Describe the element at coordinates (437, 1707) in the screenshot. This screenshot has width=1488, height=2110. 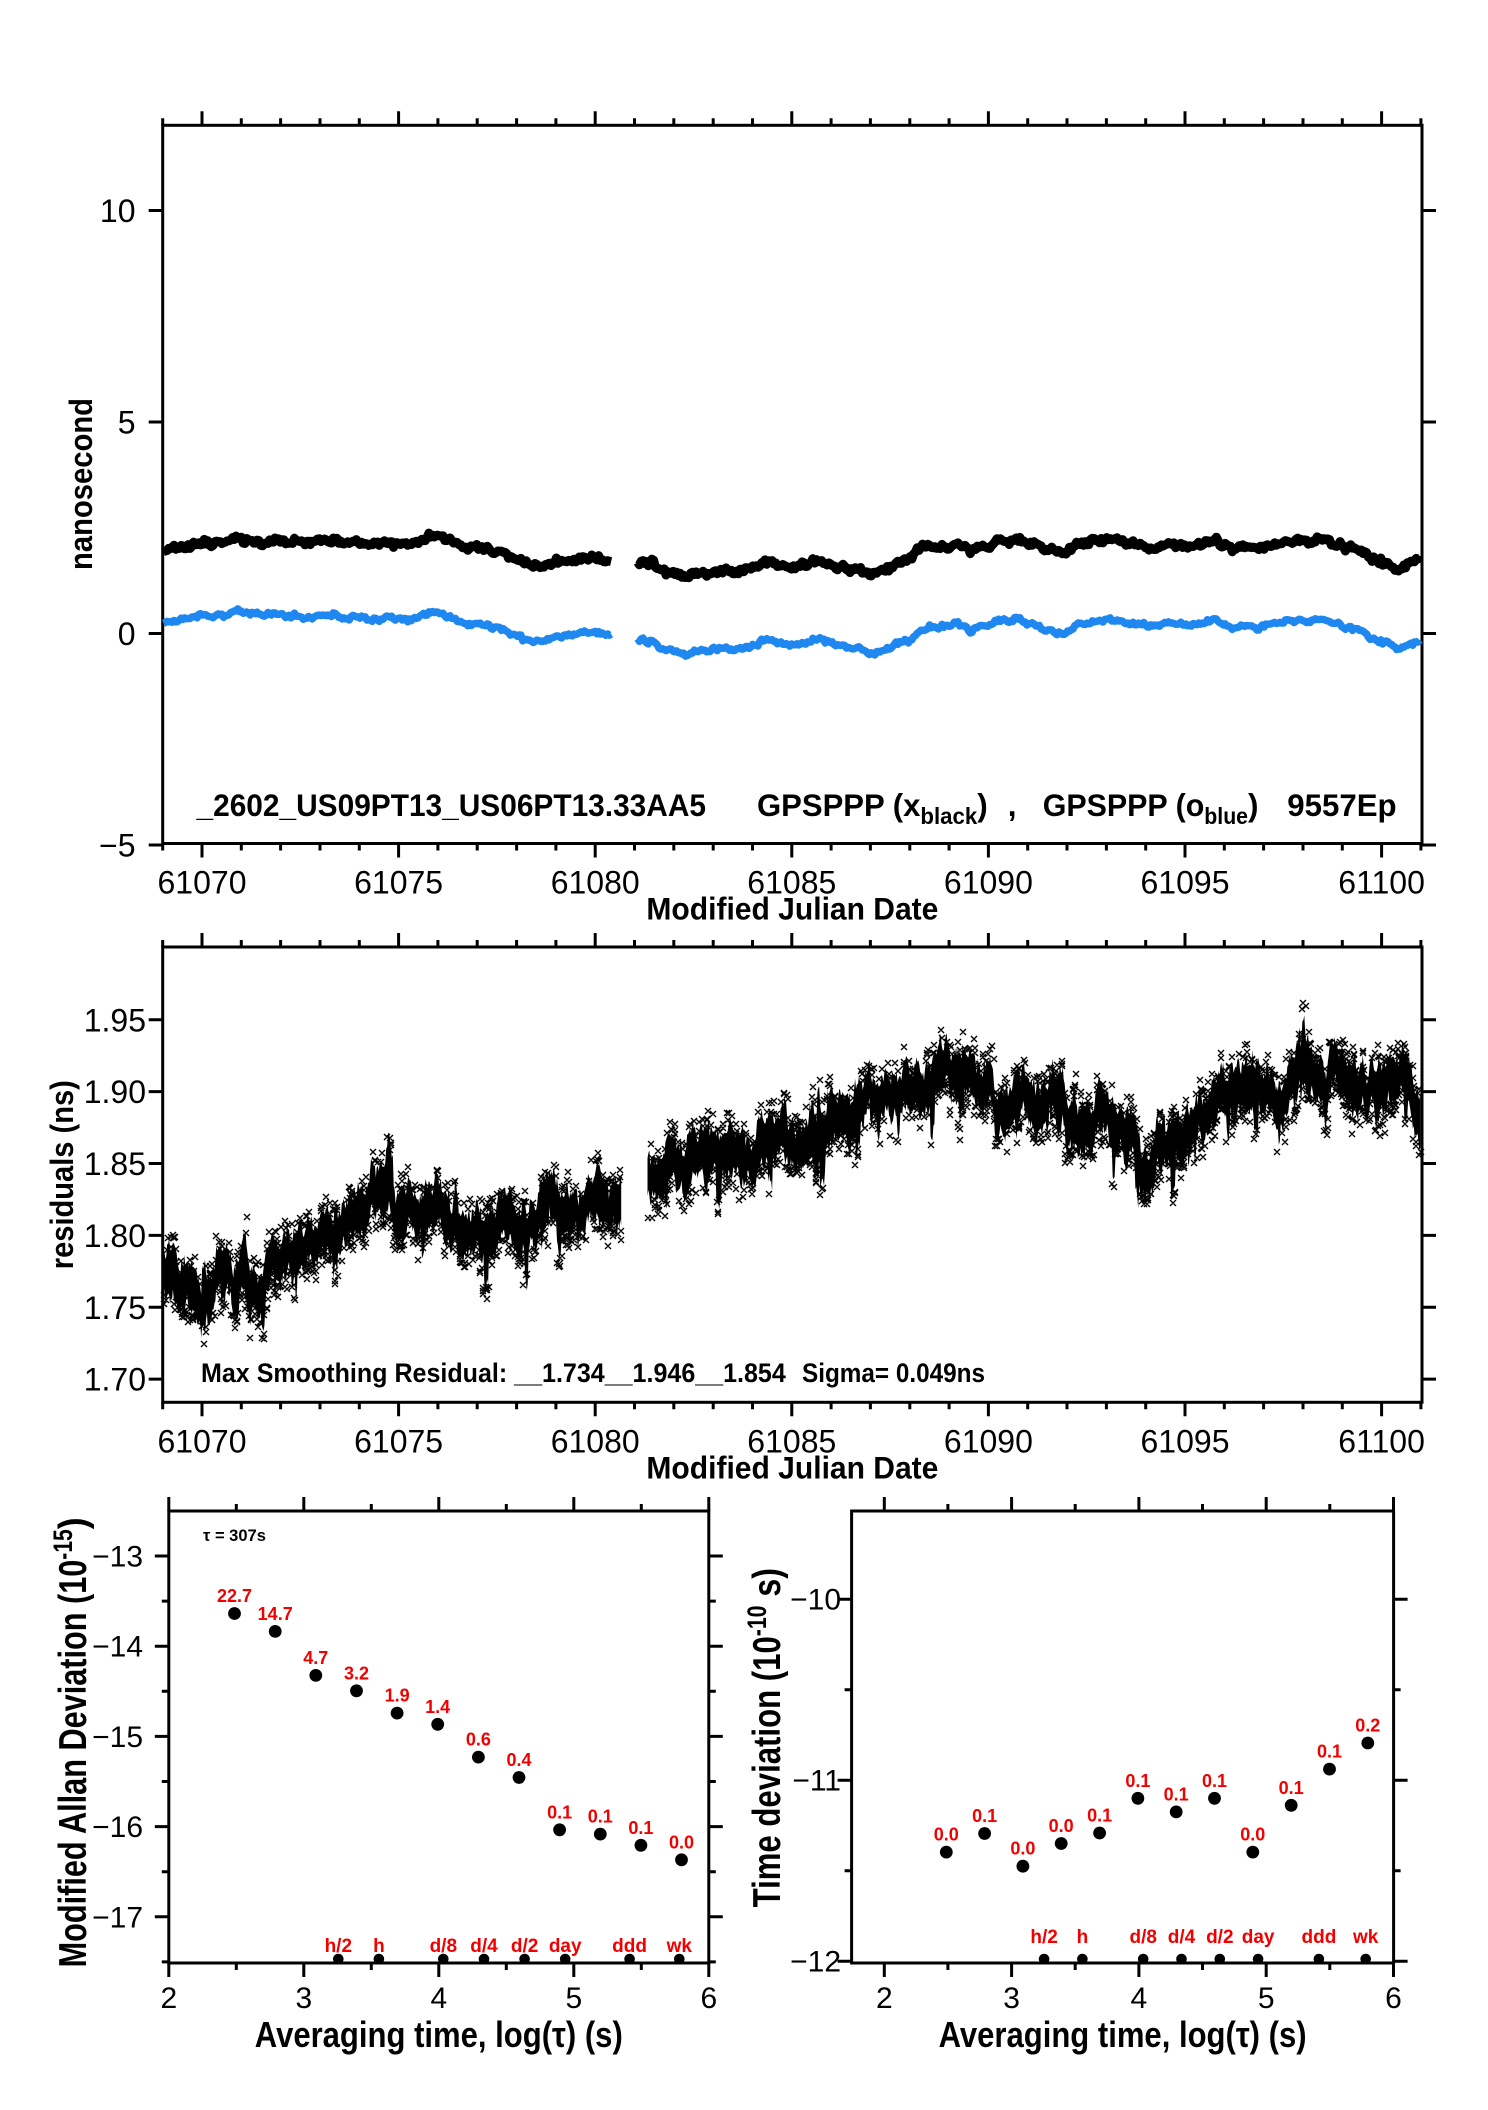
I see `svg-text: 1.4` at that location.